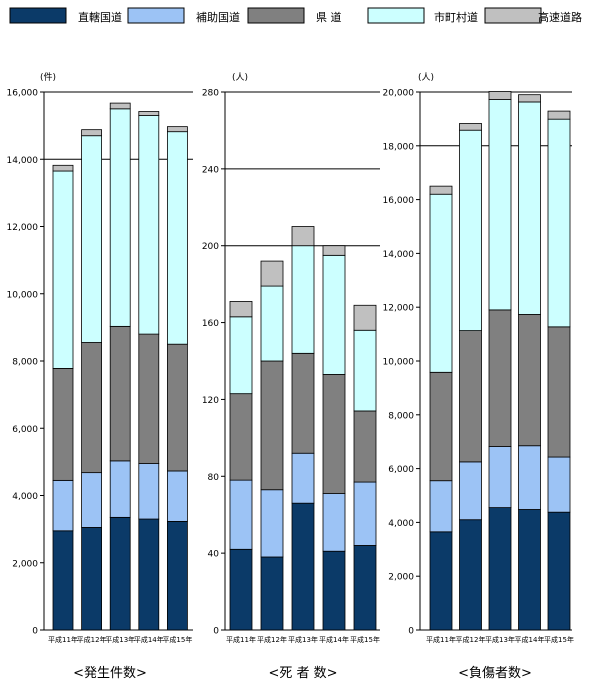 The image size is (600, 690). Describe the element at coordinates (399, 94) in the screenshot. I see `chart3-ytick-label-10: 20,000` at that location.